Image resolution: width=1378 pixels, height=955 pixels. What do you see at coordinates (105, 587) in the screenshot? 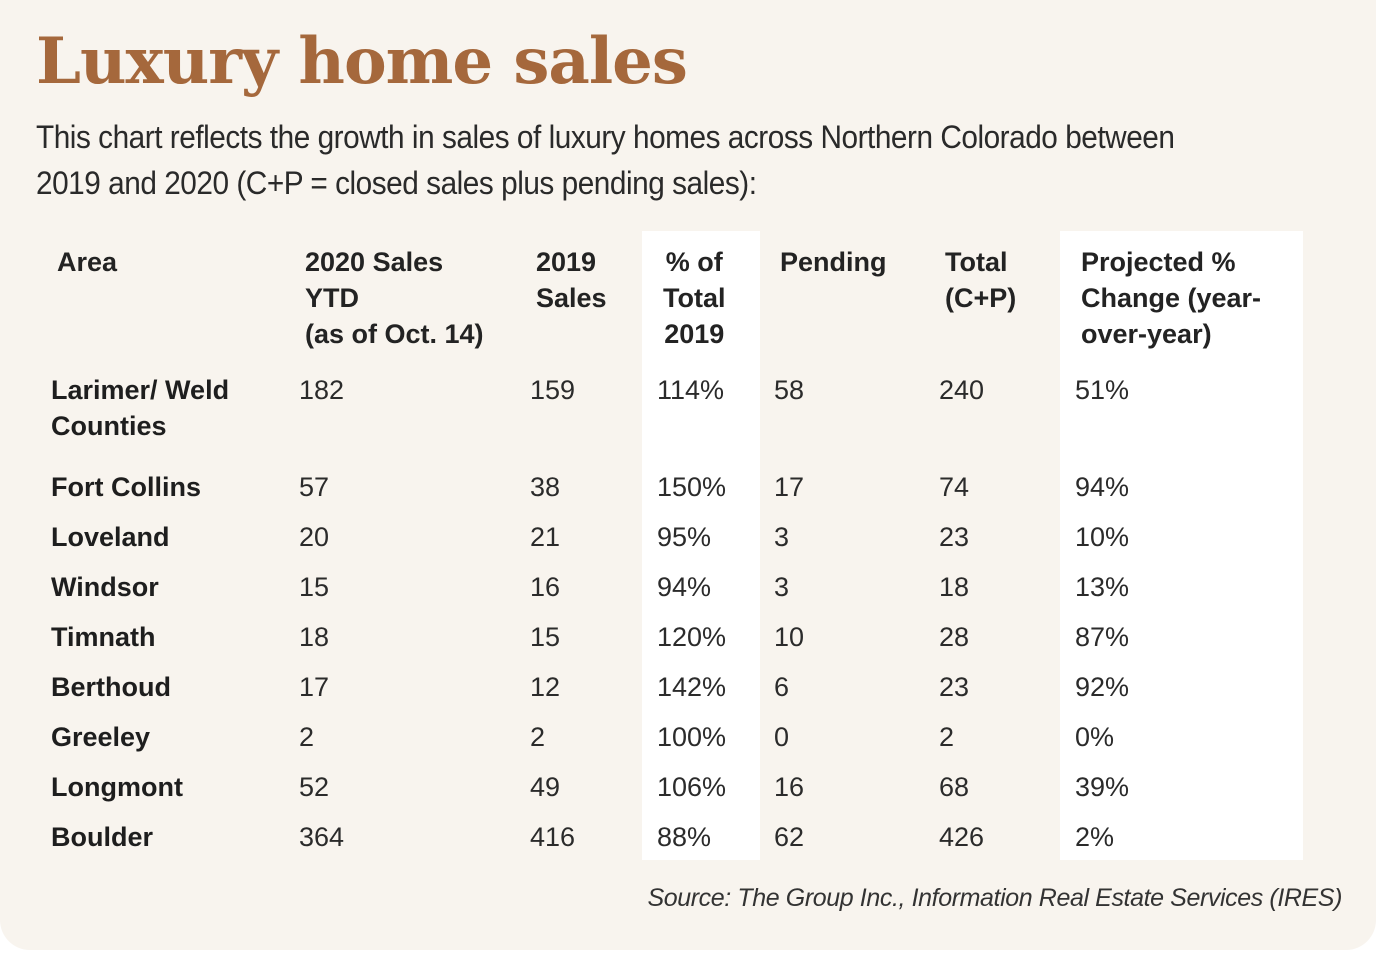
I see `row-area-label: Windsor` at bounding box center [105, 587].